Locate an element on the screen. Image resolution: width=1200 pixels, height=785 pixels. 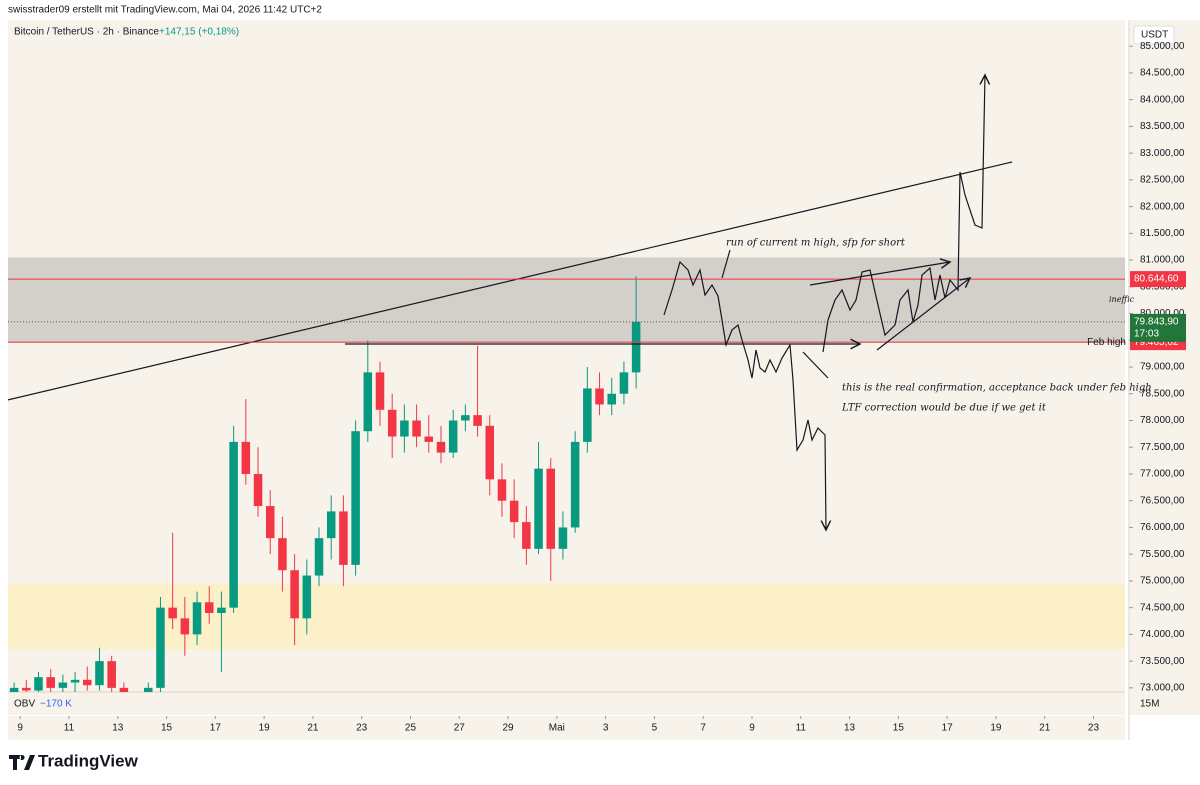
y-tick-label: 75.000,00 is located at coordinates (1162, 581).